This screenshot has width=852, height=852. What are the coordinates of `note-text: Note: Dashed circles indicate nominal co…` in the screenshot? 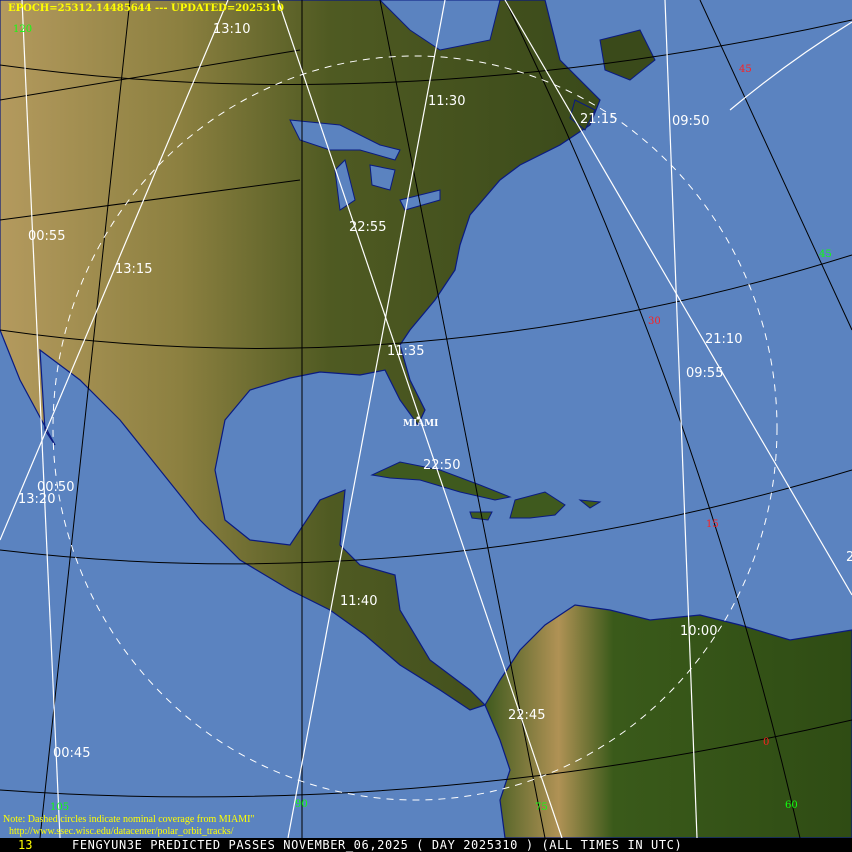 It's located at (129, 819).